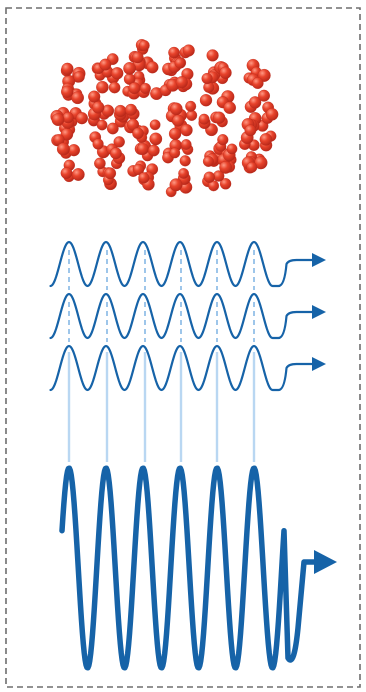 The height and width of the screenshot is (692, 366). Describe the element at coordinates (164, 118) in the screenshot. I see `particle-cluster` at that location.